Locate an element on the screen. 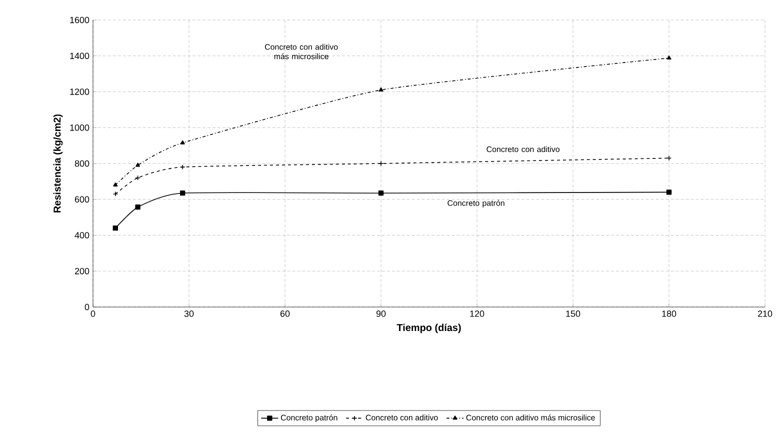 This screenshot has height=448, width=783. y-tick-label: 0 is located at coordinates (87, 307).